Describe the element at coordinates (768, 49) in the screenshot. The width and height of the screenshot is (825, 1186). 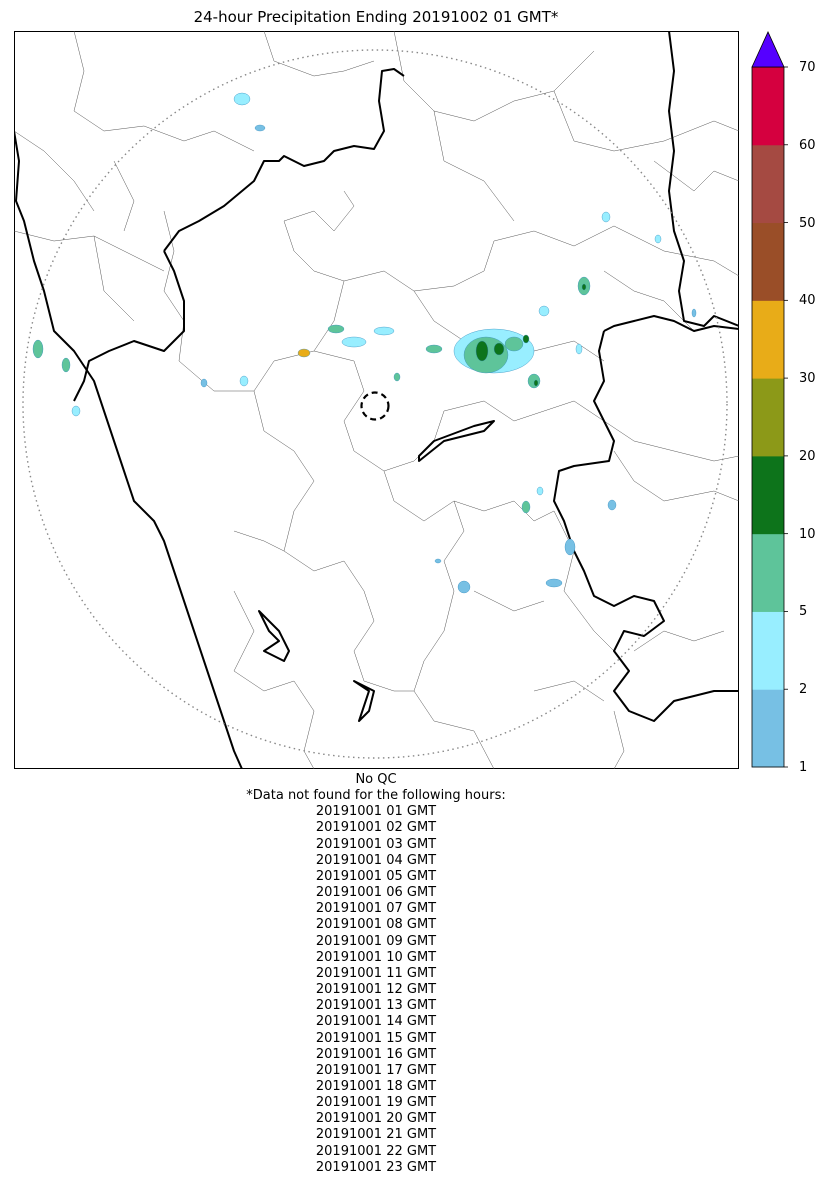
I see `colorbar-extend-triangle` at that location.